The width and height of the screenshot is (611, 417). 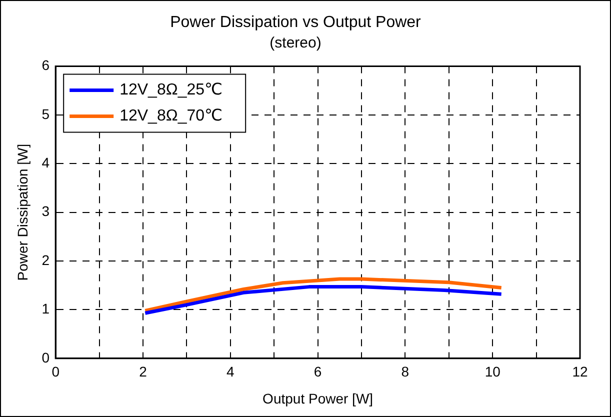 I want to click on x-tick-label: 10, so click(x=492, y=372).